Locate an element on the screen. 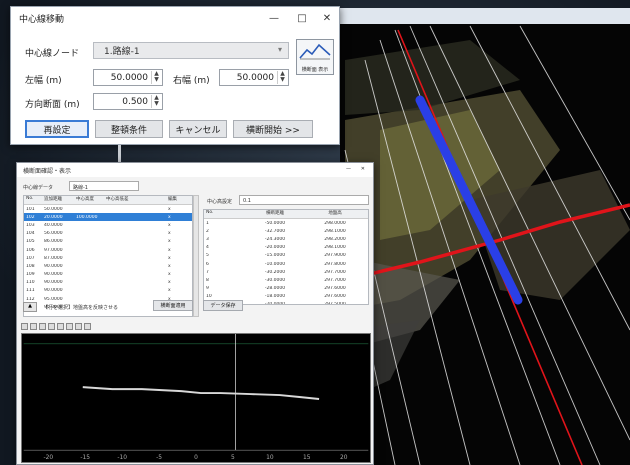 The height and width of the screenshot is (465, 630). table-row: 105 86.0000 x is located at coordinates (108, 242).